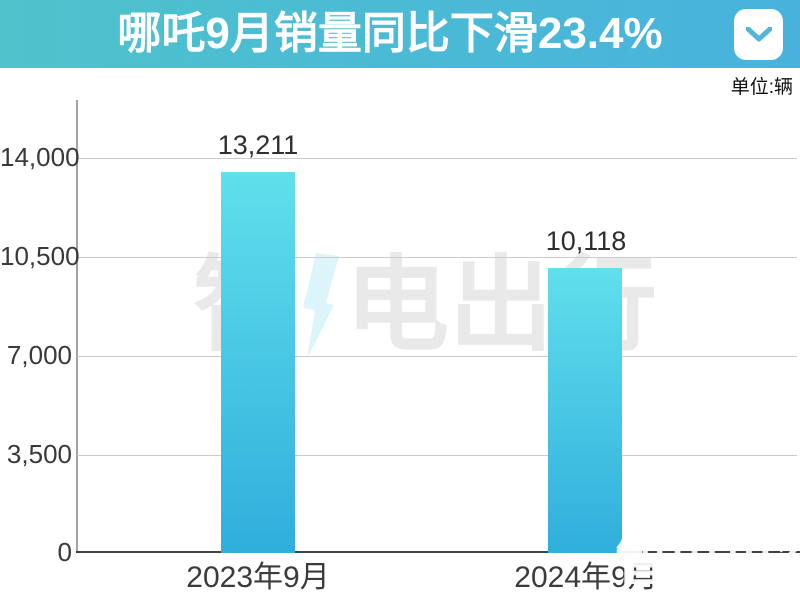  I want to click on bar-2023年9月, so click(258, 362).